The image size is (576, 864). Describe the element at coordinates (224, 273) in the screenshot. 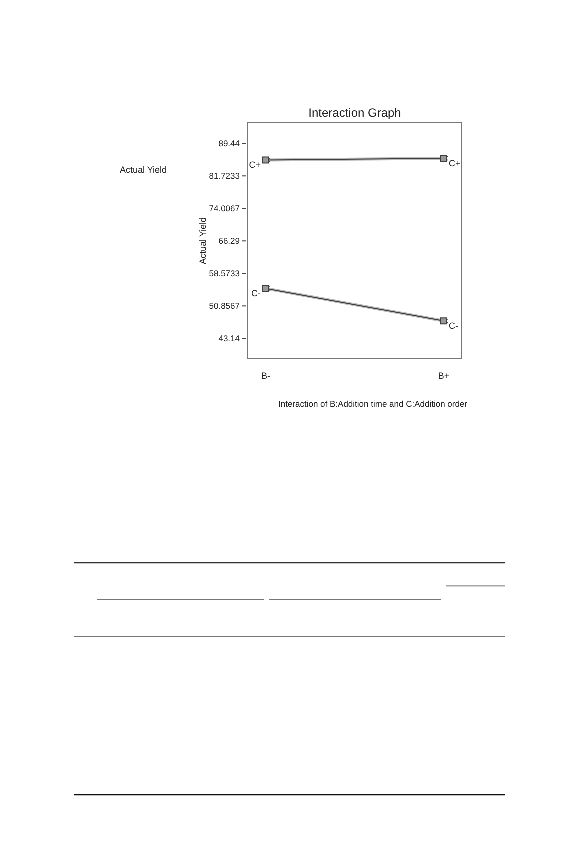

I see `y-tick-label: 58.5733` at that location.